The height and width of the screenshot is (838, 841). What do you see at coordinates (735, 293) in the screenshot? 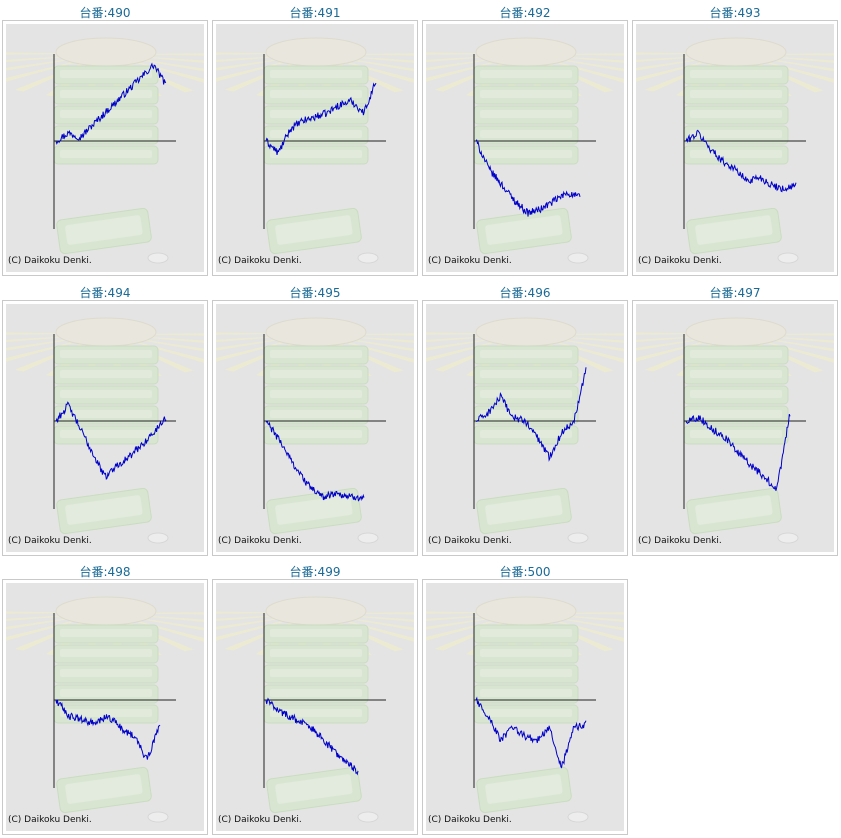
I see `chart-title: 台番:497` at bounding box center [735, 293].